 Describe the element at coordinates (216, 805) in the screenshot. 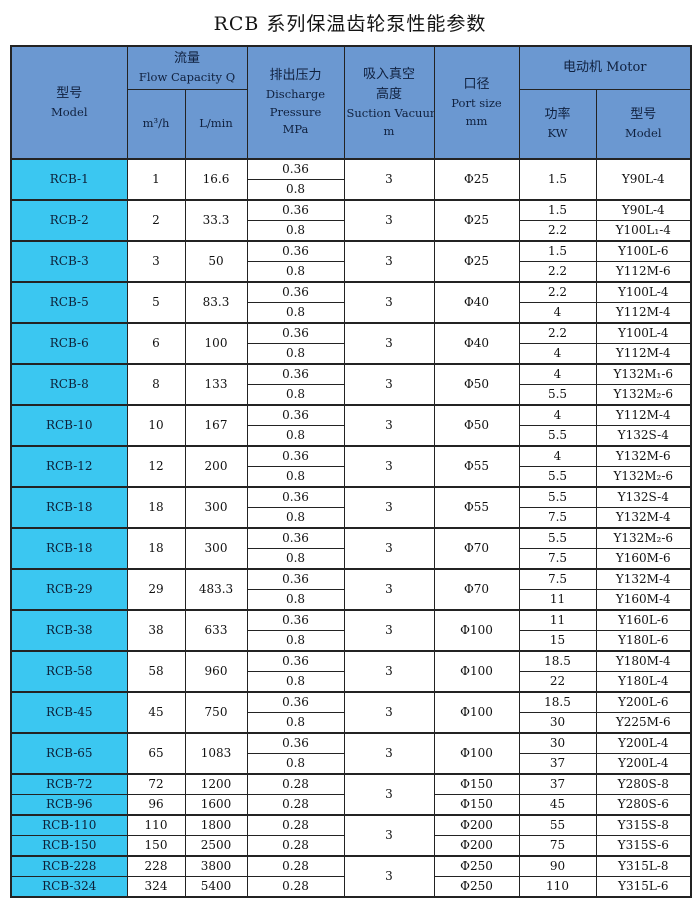

I see `cell-flow-lmin: 1600` at that location.